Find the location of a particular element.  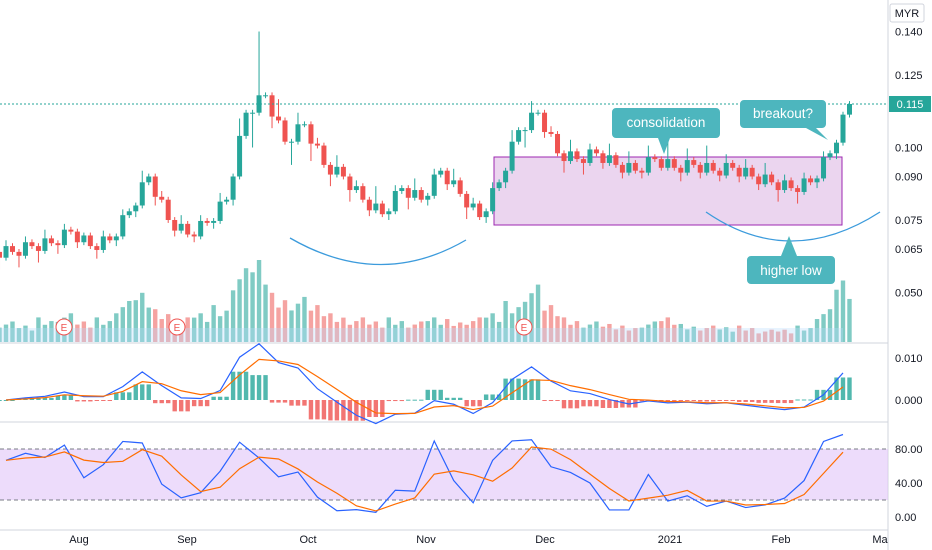

signal-line is located at coordinates (424, 386).